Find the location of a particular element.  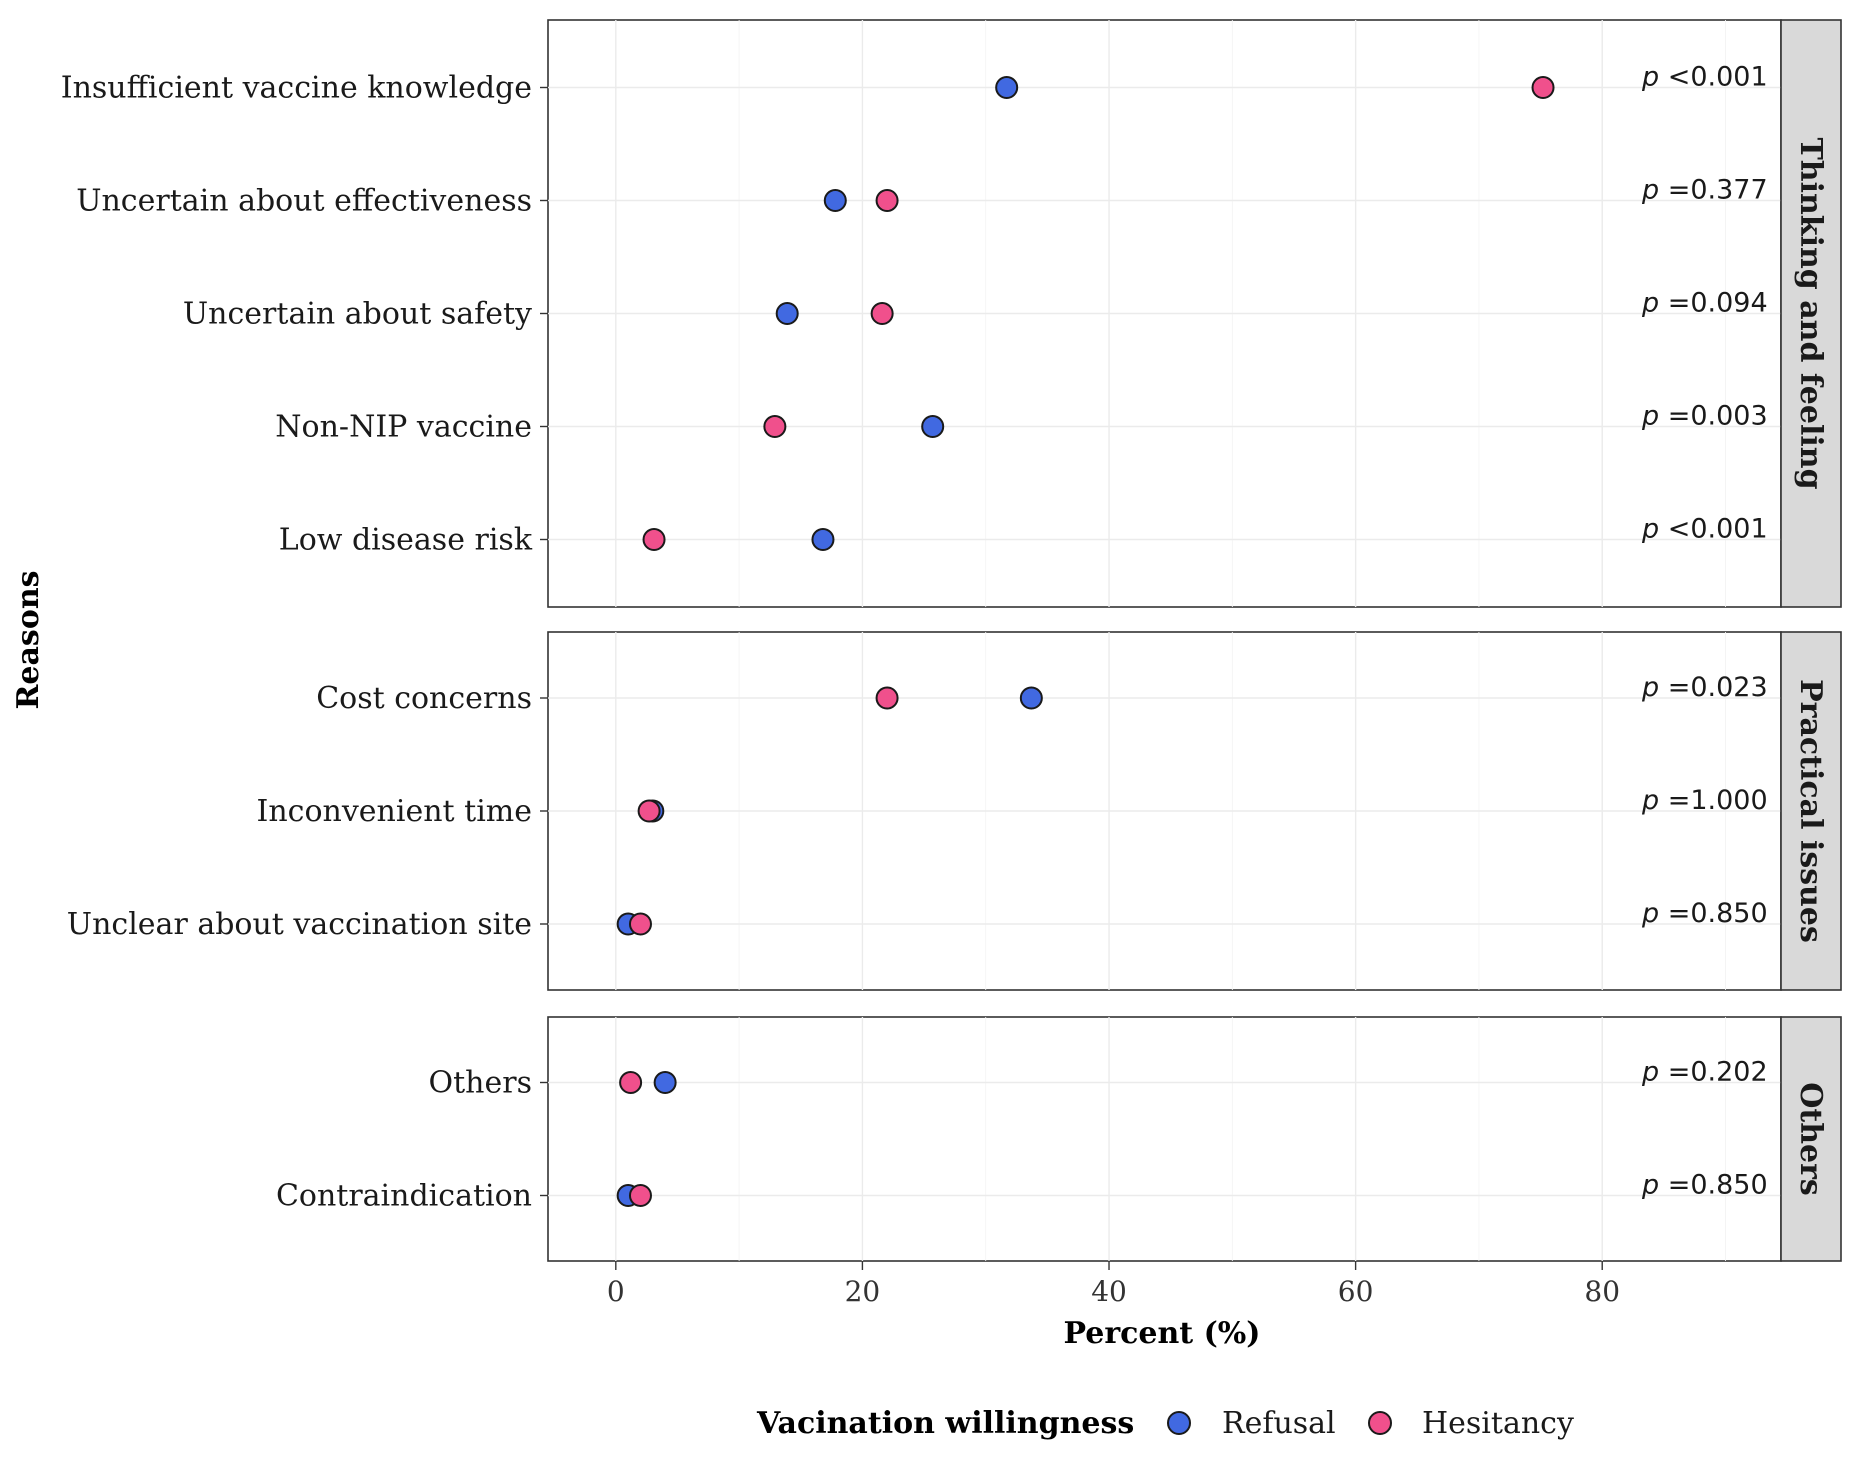

x-tick-label: 0 is located at coordinates (616, 1291).